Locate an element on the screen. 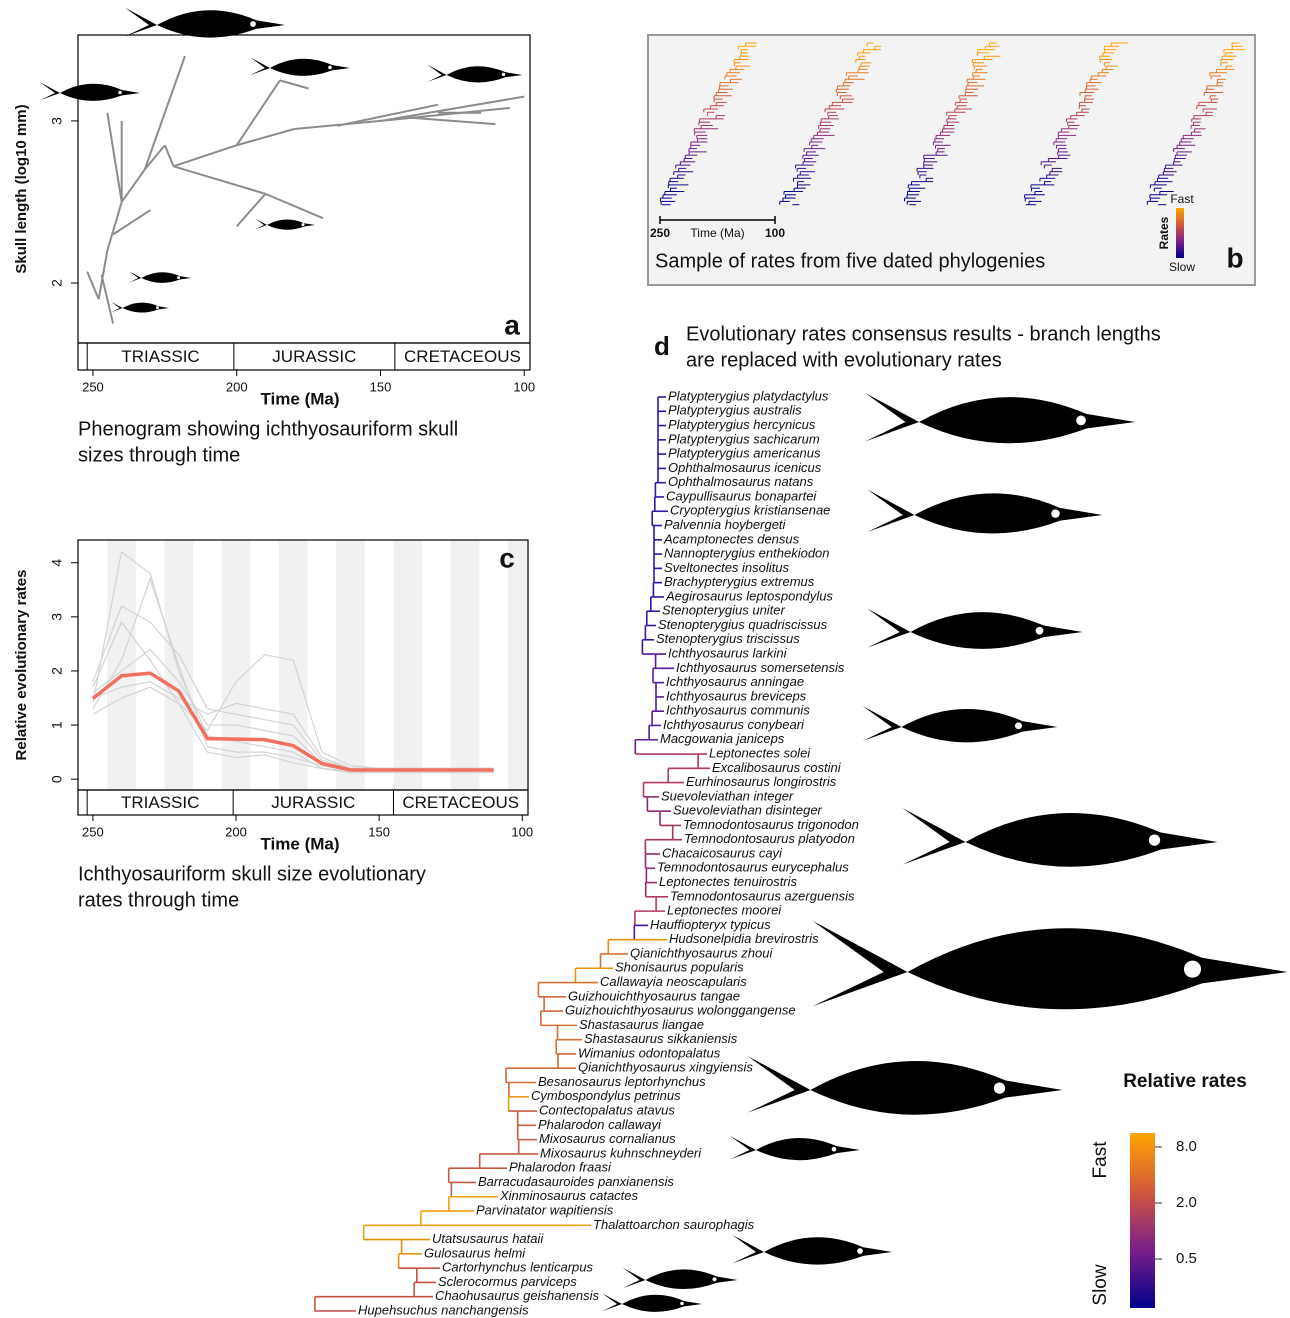 The image size is (1290, 1318). period-label: TRIASSIC is located at coordinates (160, 802).